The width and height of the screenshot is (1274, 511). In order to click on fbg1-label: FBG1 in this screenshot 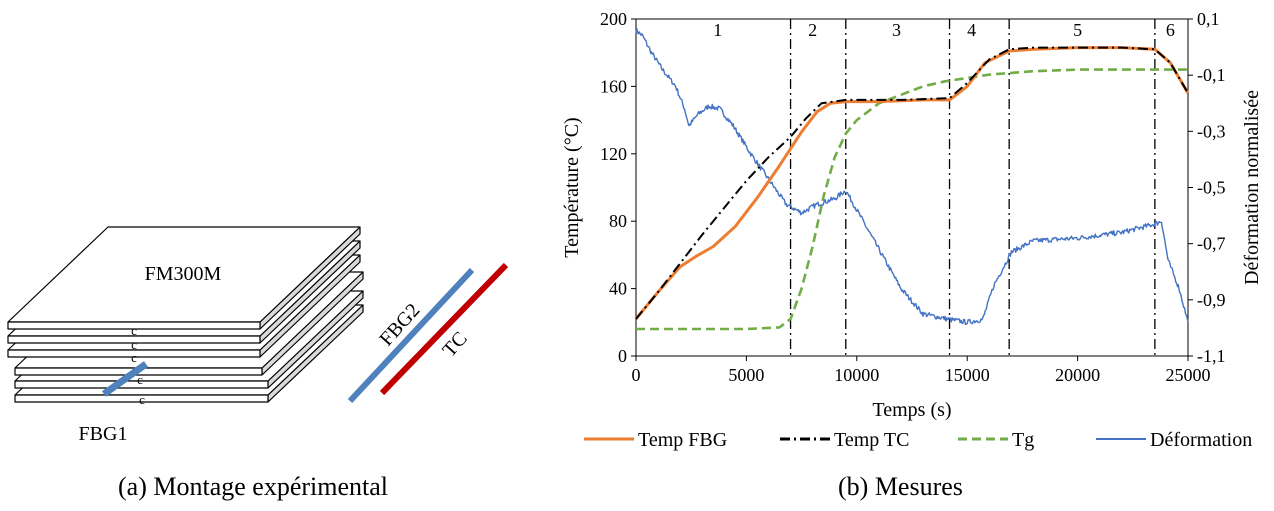, I will do `click(103, 434)`.